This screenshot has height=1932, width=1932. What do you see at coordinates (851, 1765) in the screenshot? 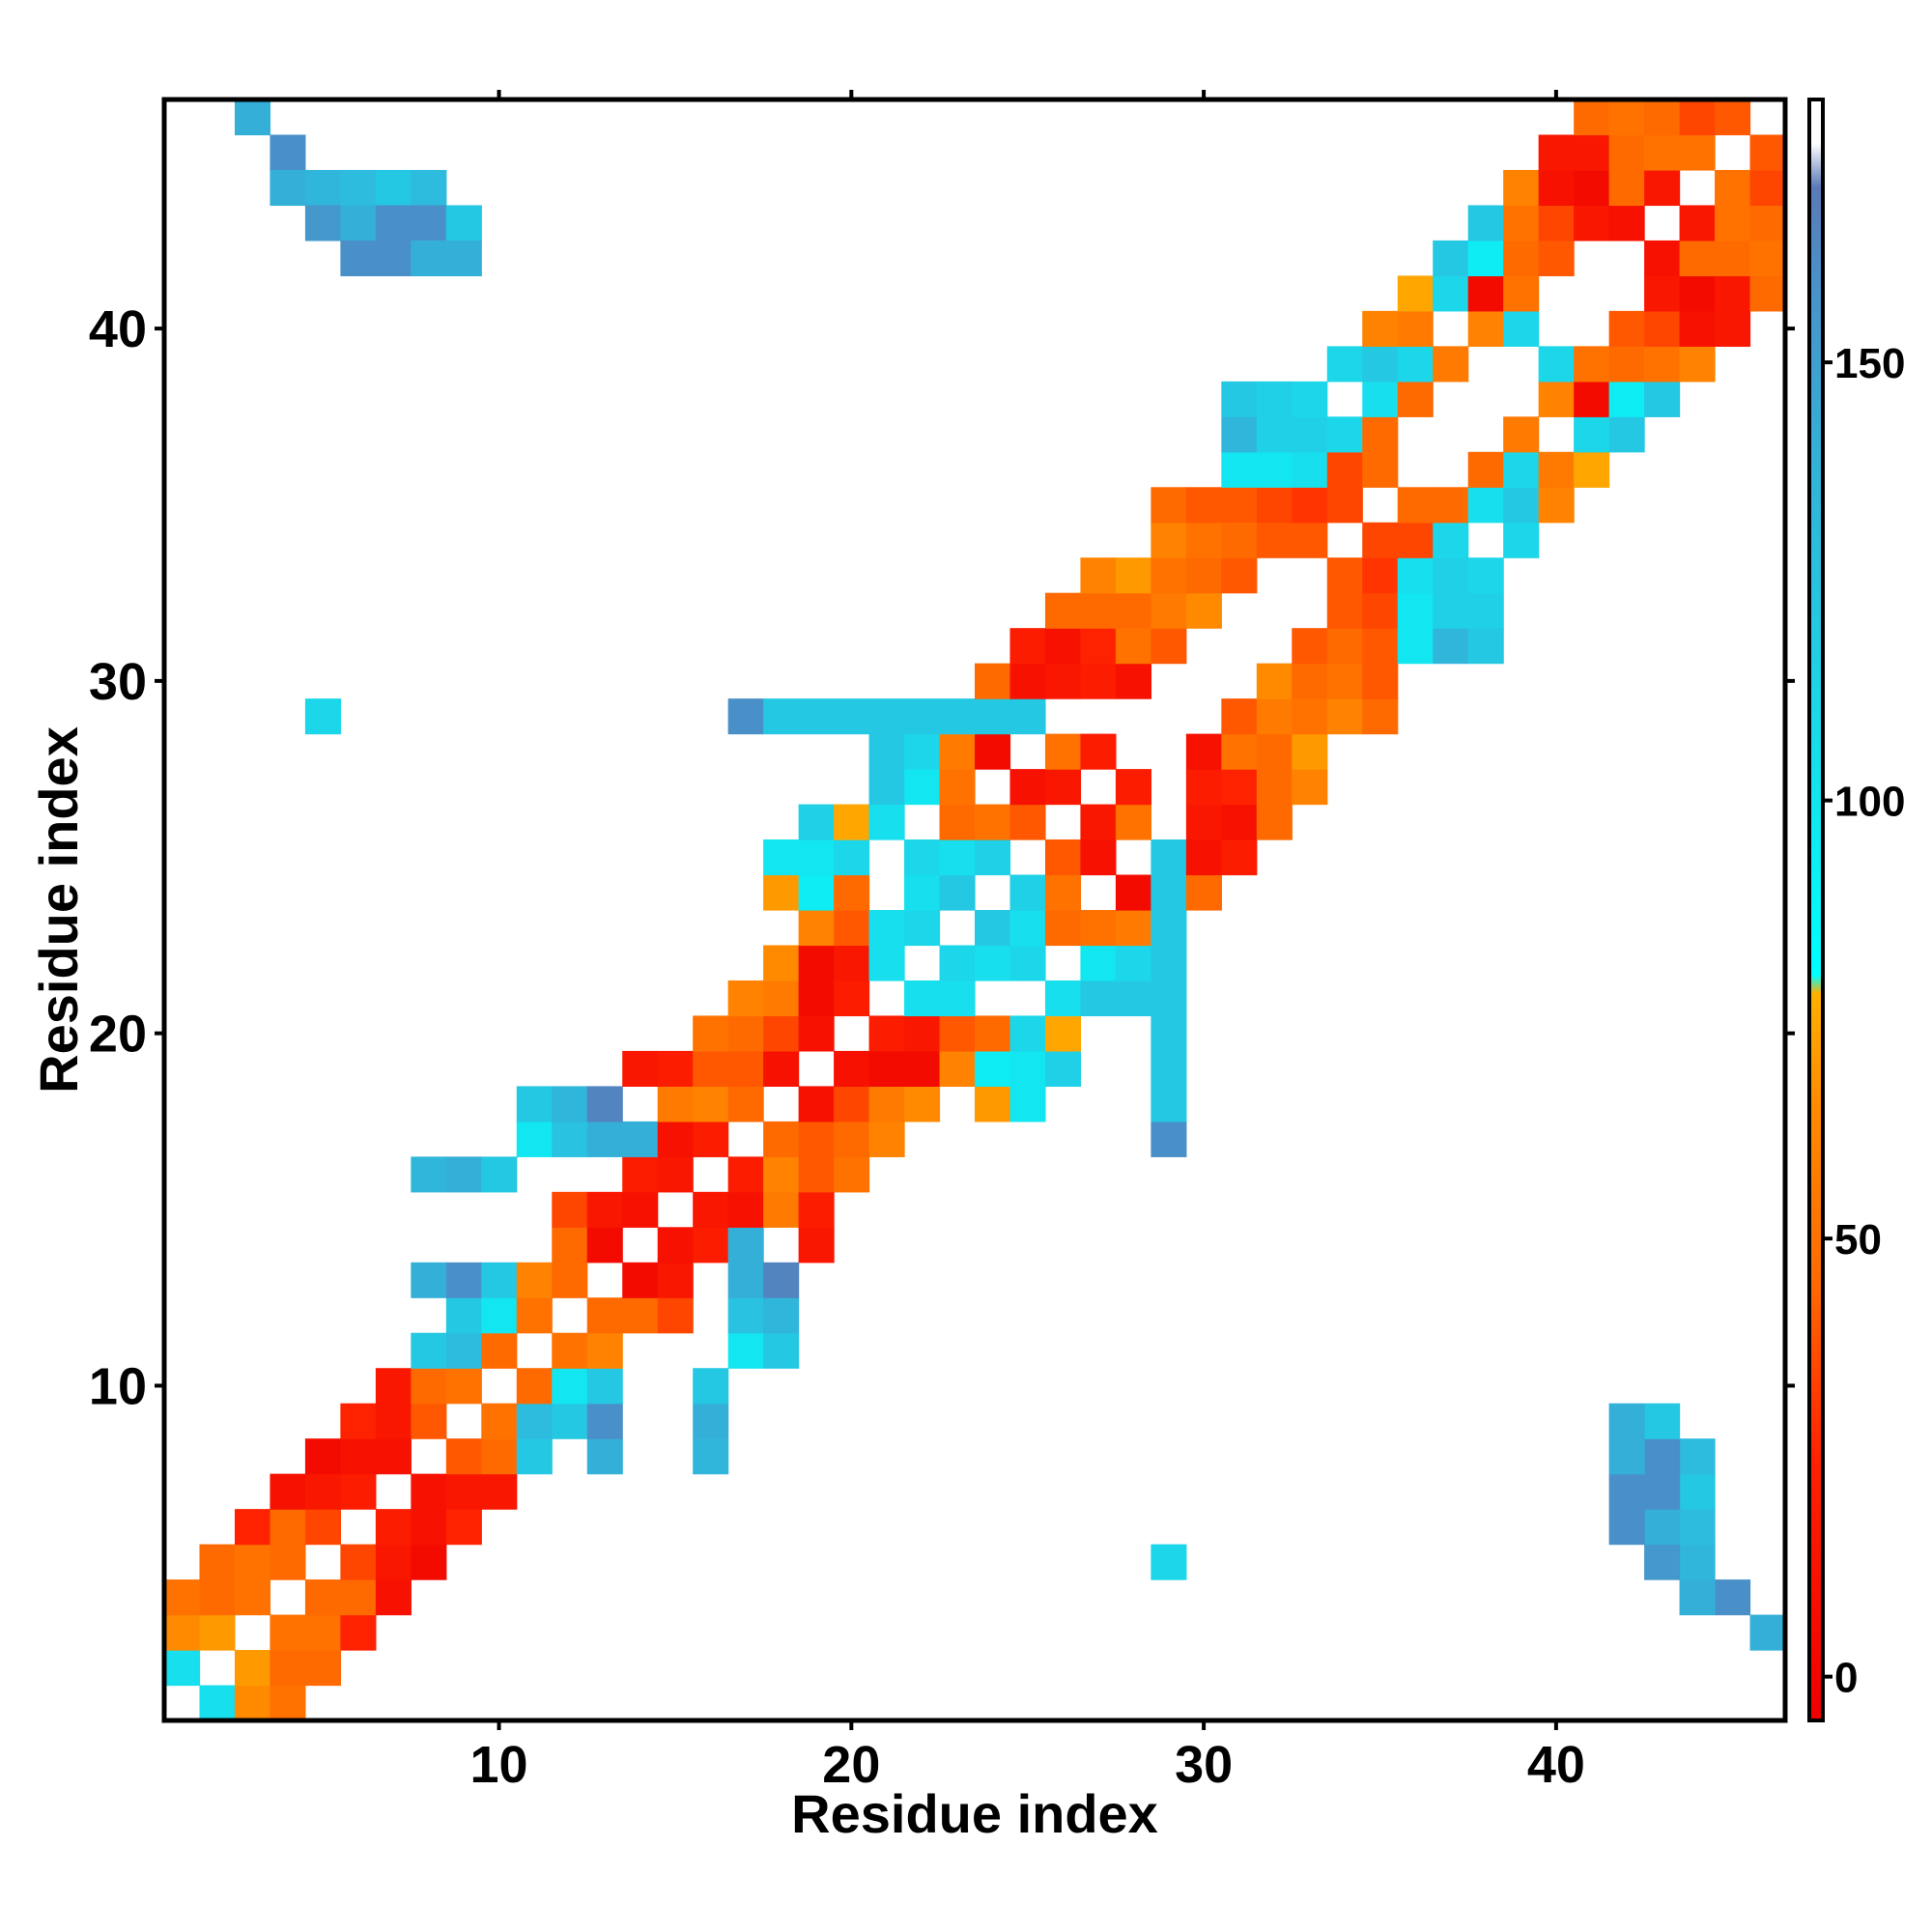
I see `x-tick-label: 20` at bounding box center [851, 1765].